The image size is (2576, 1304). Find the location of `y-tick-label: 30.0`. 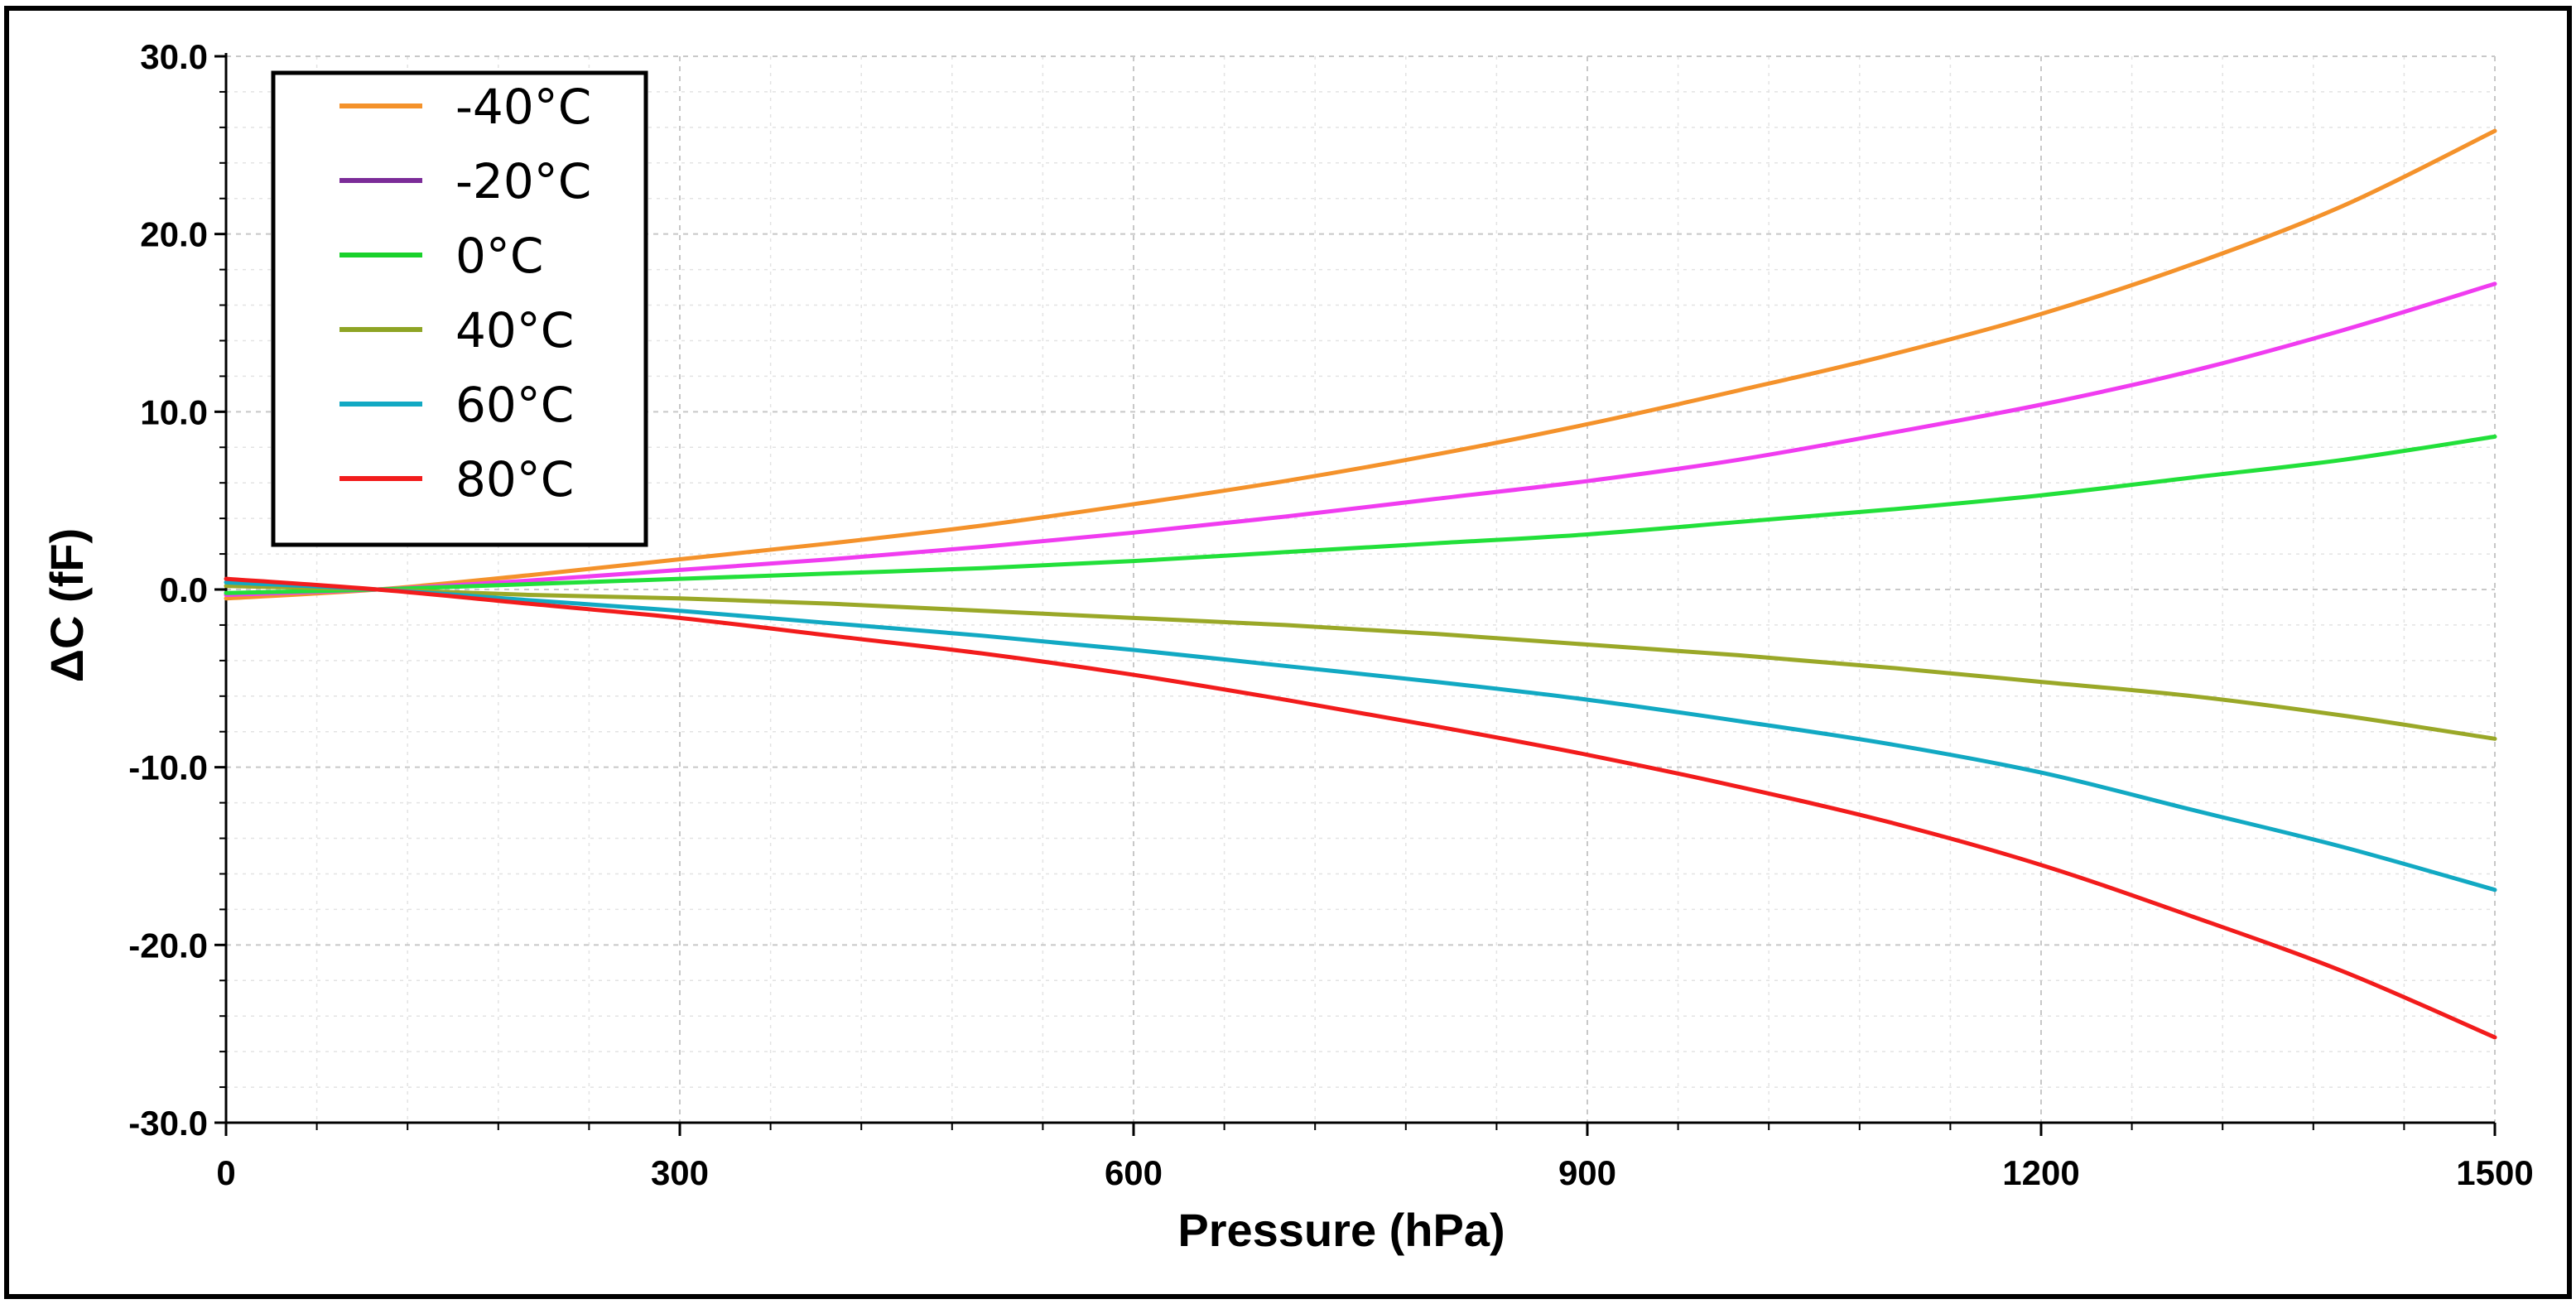

y-tick-label: 30.0 is located at coordinates (174, 56).